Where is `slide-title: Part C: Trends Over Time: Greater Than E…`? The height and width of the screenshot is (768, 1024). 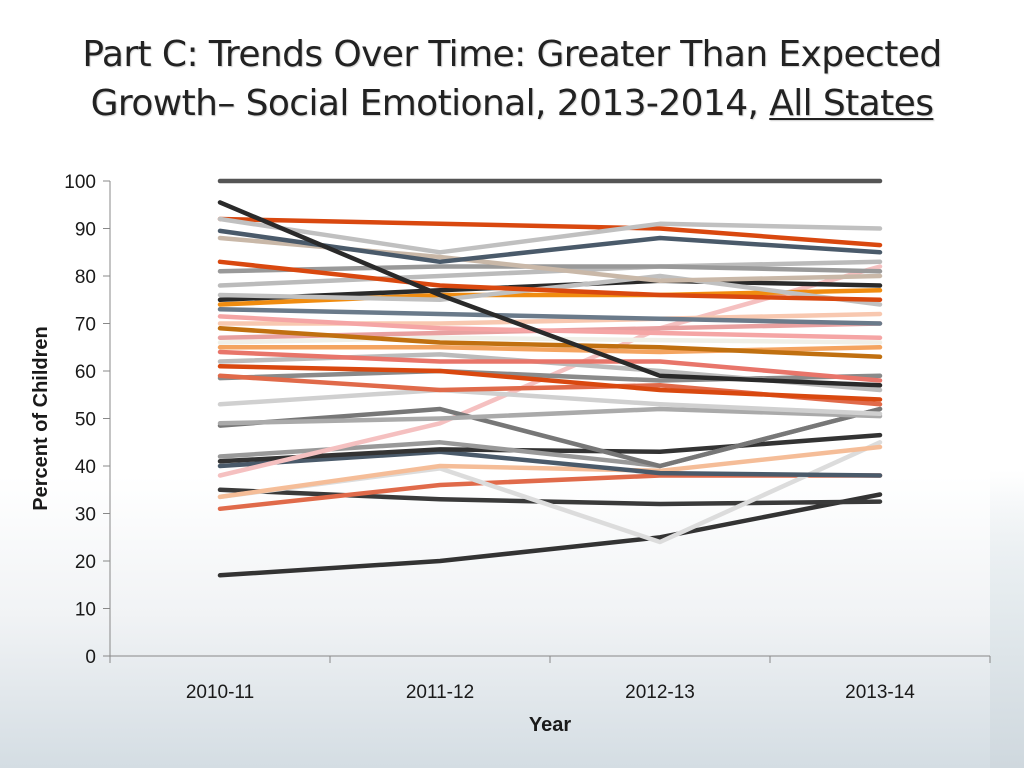 slide-title: Part C: Trends Over Time: Greater Than E… is located at coordinates (512, 79).